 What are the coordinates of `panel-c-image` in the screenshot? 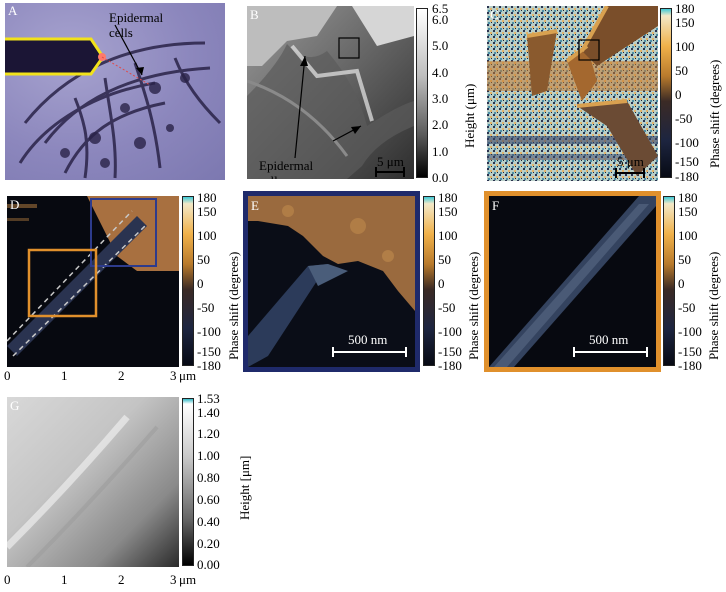 It's located at (572, 93).